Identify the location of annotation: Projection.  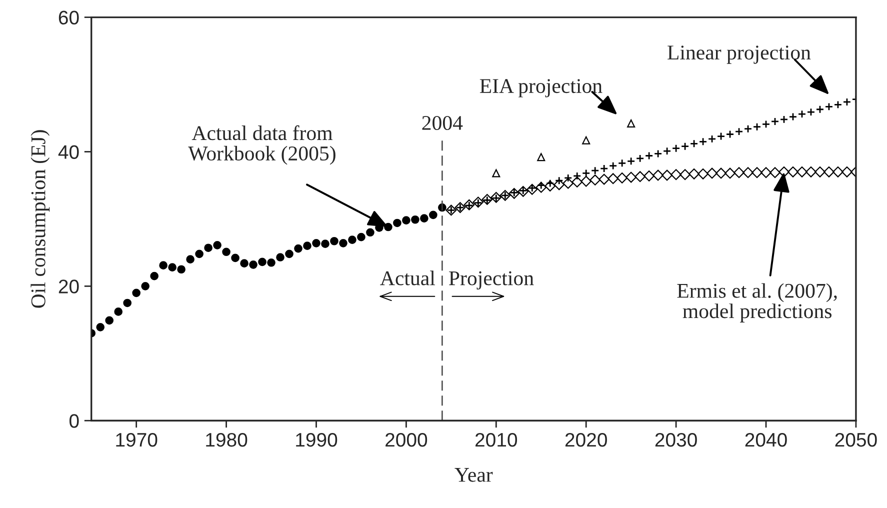
(491, 280).